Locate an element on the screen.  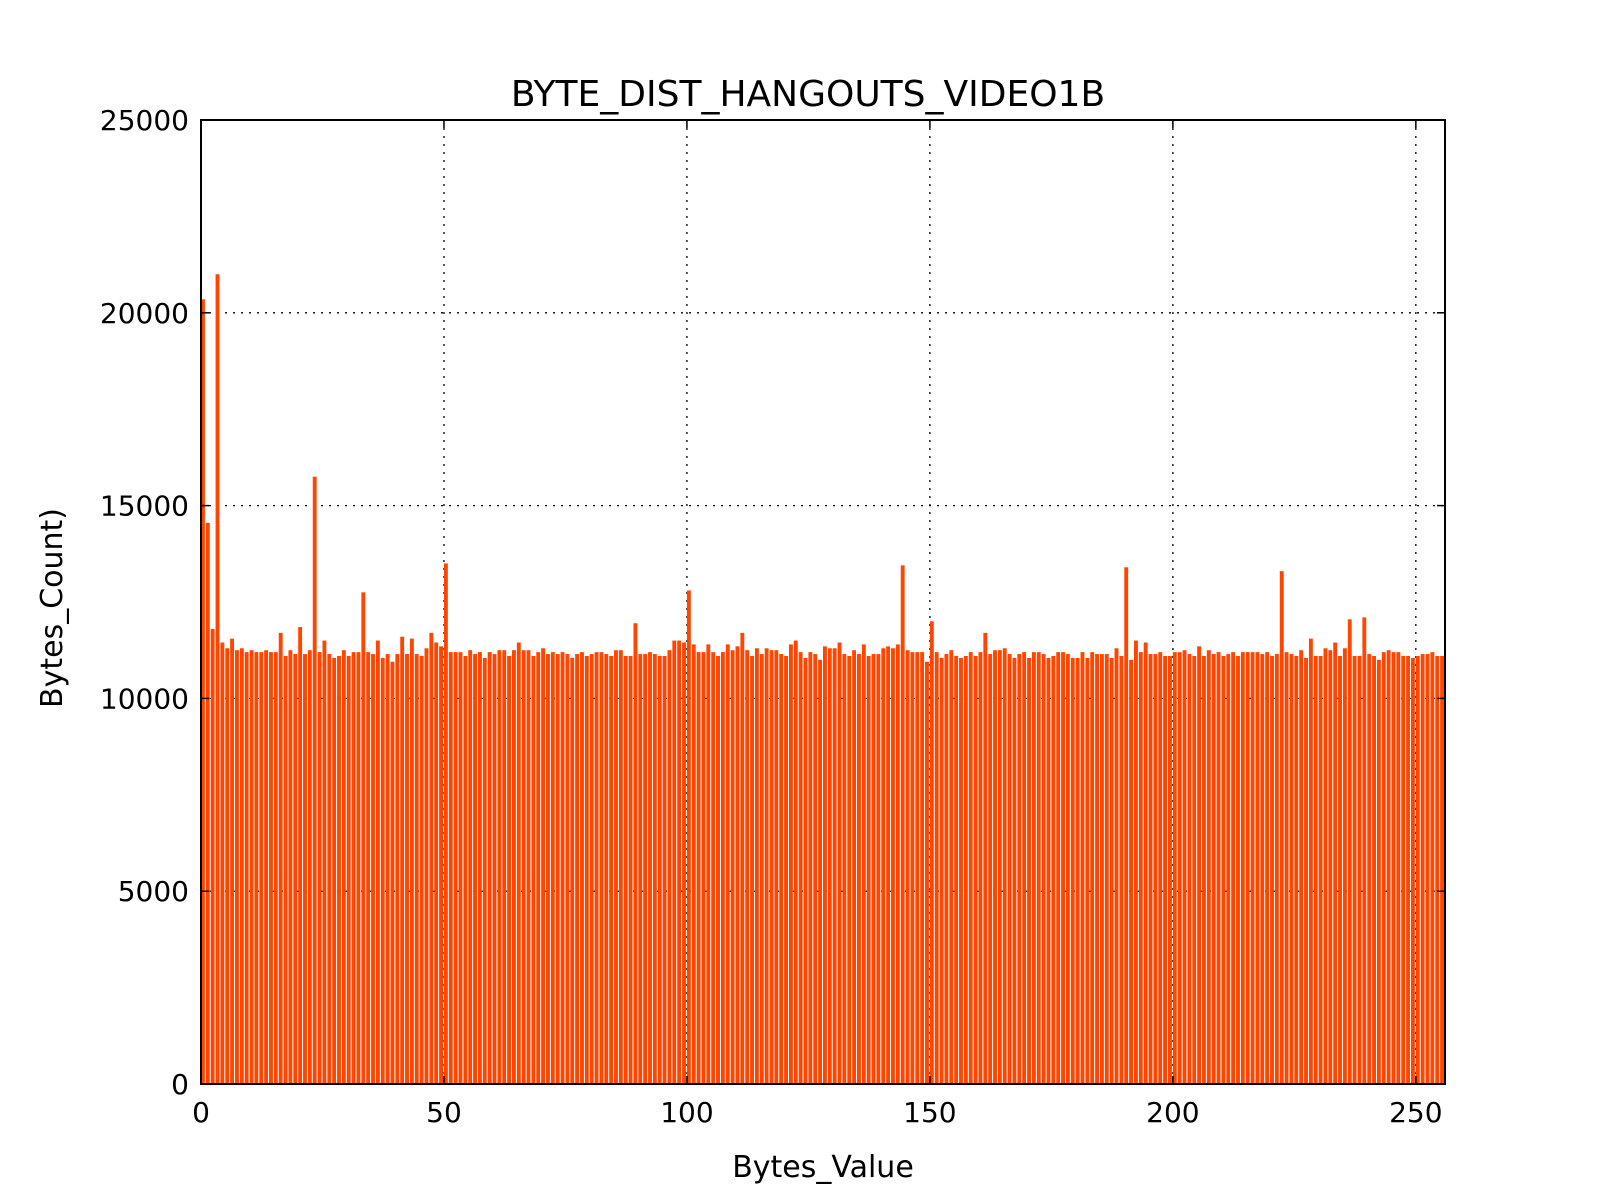
y-tick-labels: 0 5000 10000 15000 20000 25000 is located at coordinates (144, 602).